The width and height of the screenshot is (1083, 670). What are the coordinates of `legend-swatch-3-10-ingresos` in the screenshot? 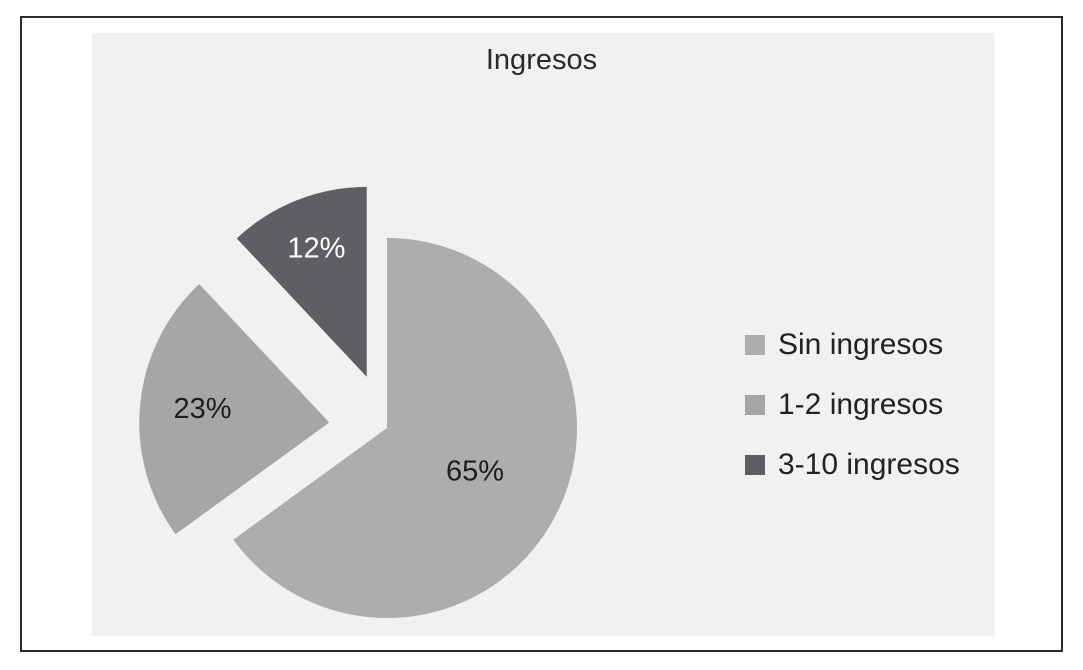 It's located at (755, 465).